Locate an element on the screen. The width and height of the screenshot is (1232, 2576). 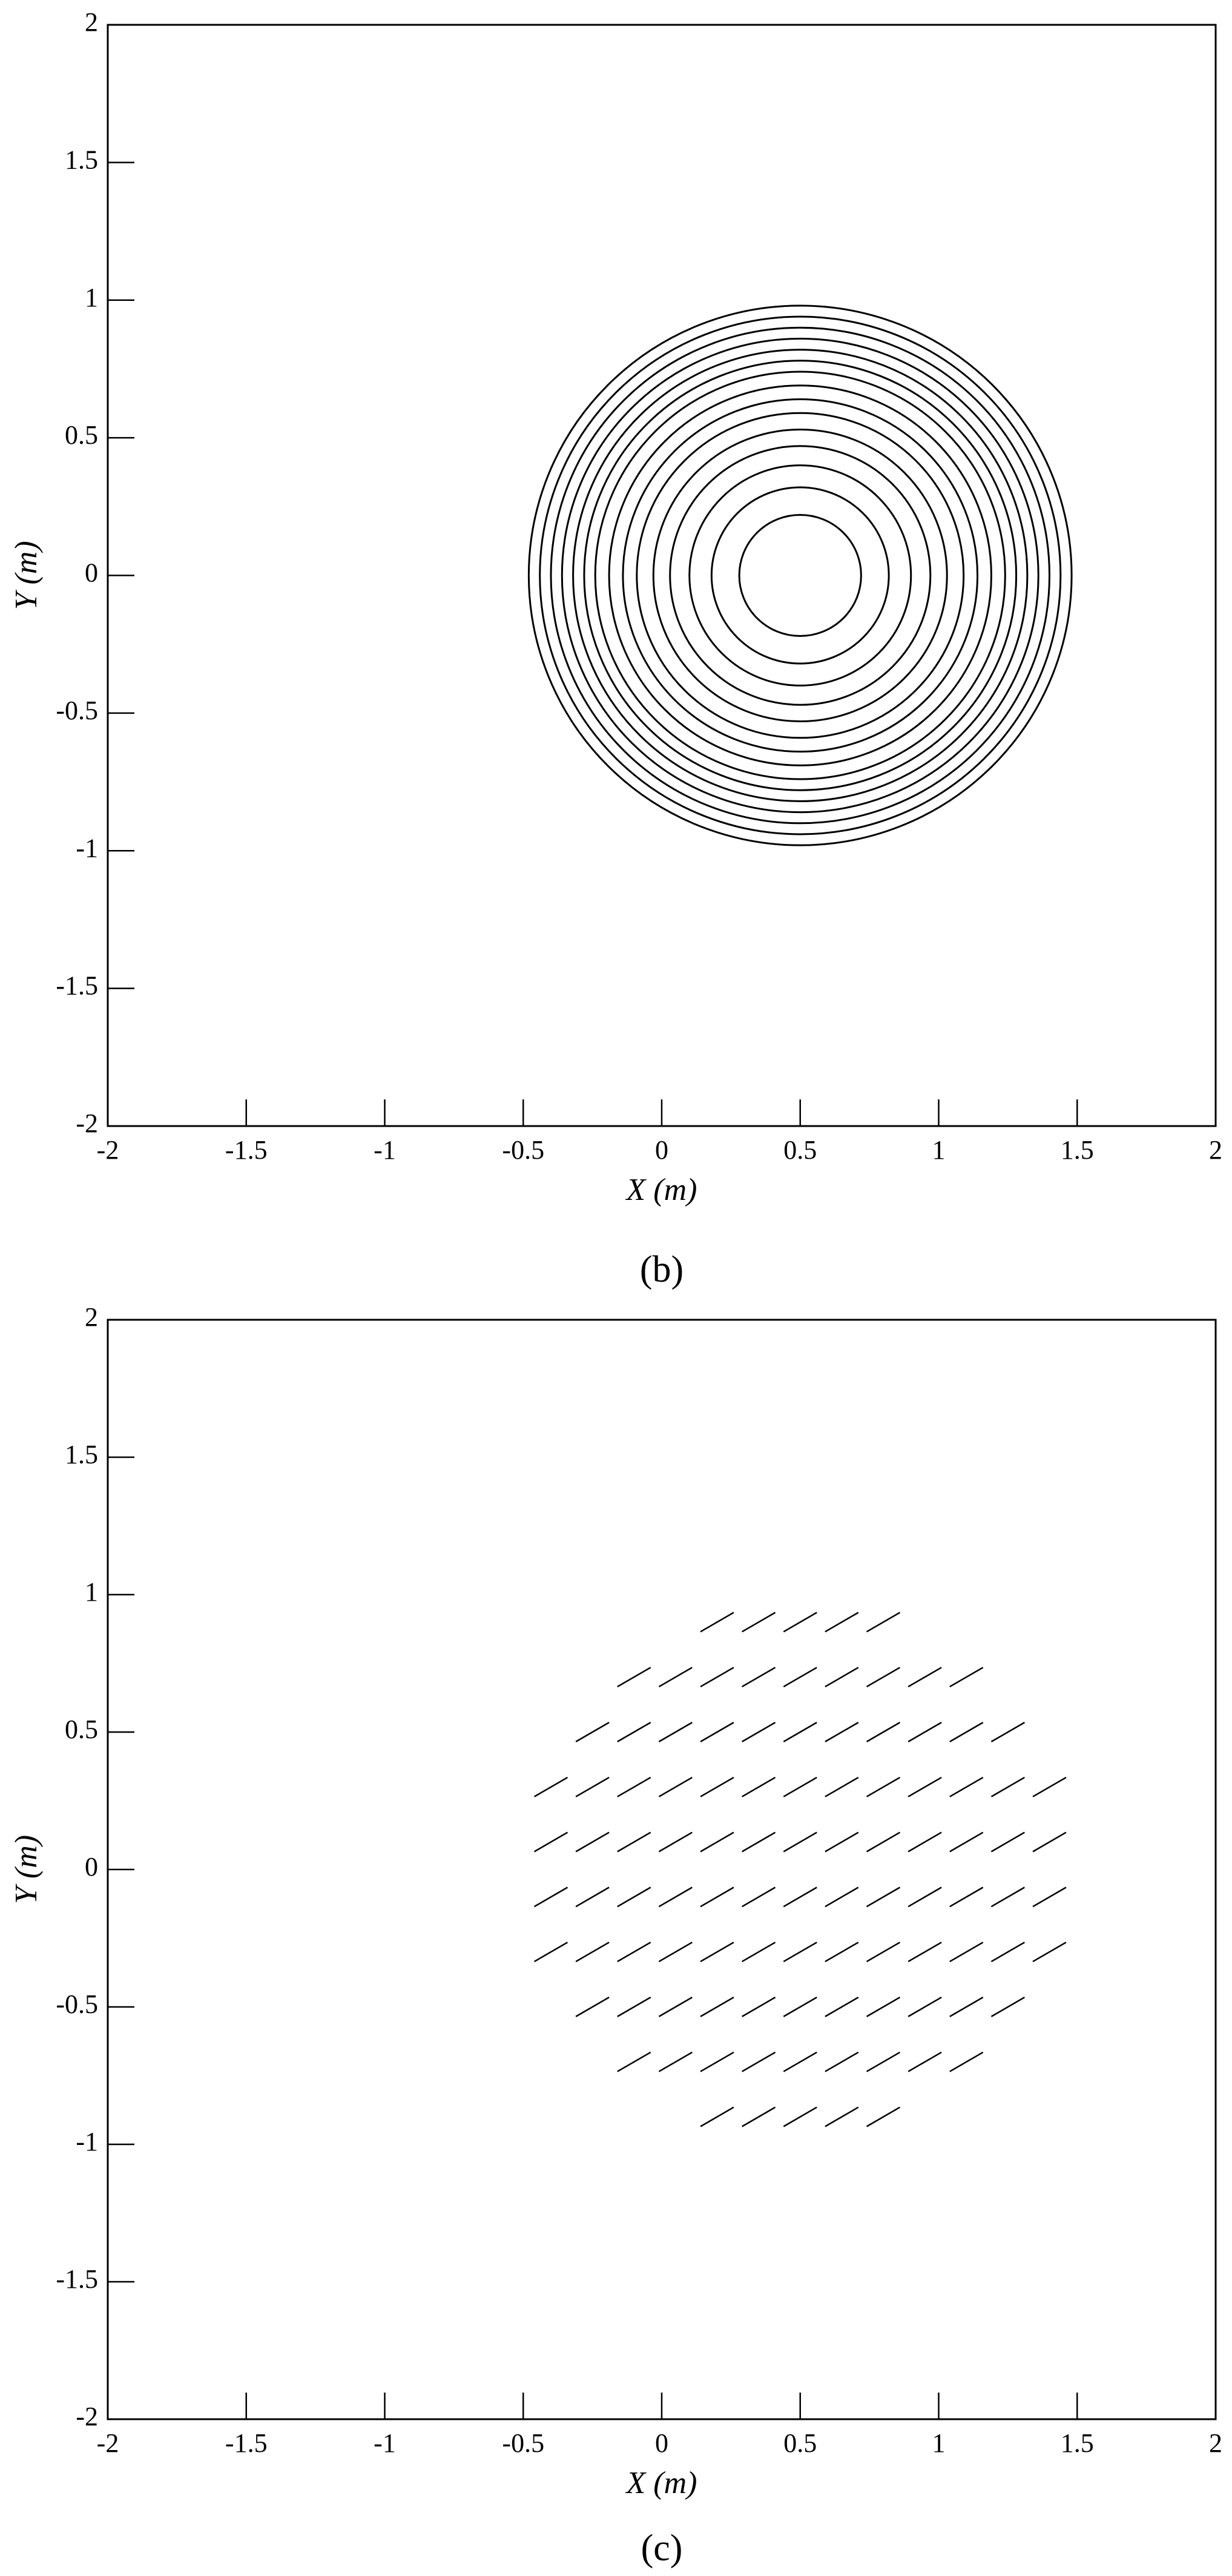
y-tick-label: -1.5 is located at coordinates (77, 2279).